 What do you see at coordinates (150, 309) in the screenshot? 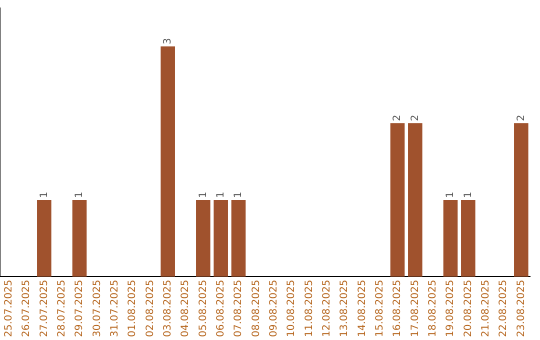
I see `x-tick-label: 02.08.2025` at bounding box center [150, 309].